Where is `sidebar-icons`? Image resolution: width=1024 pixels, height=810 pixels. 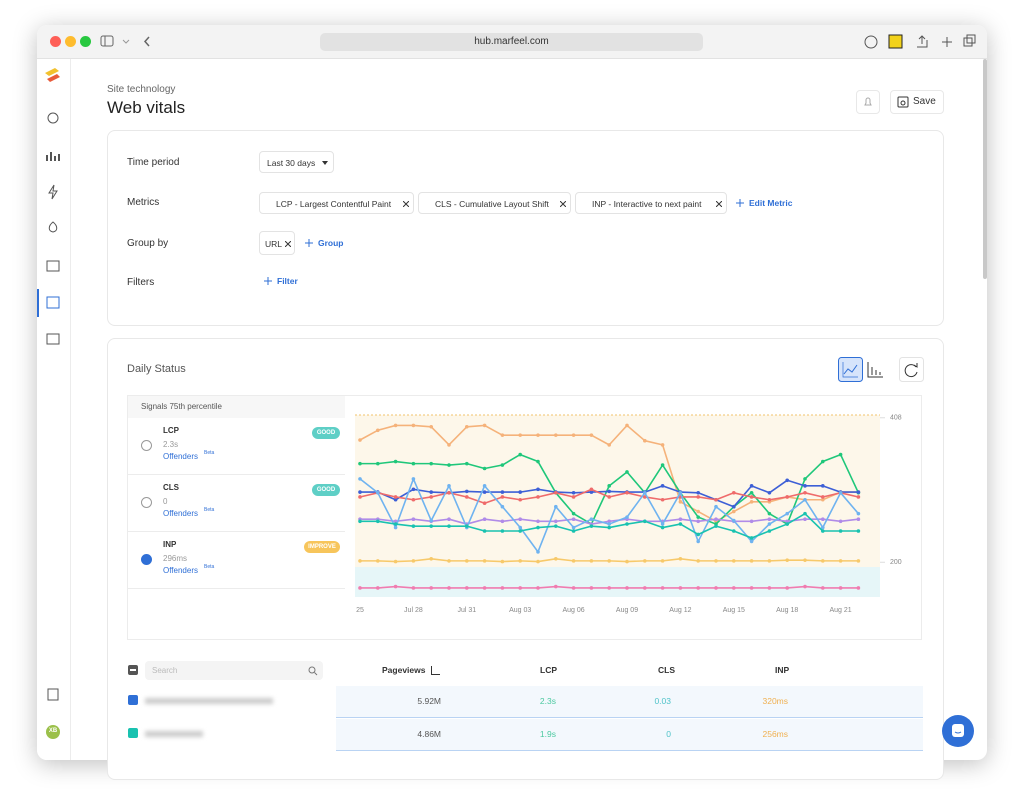 sidebar-icons is located at coordinates (53, 409).